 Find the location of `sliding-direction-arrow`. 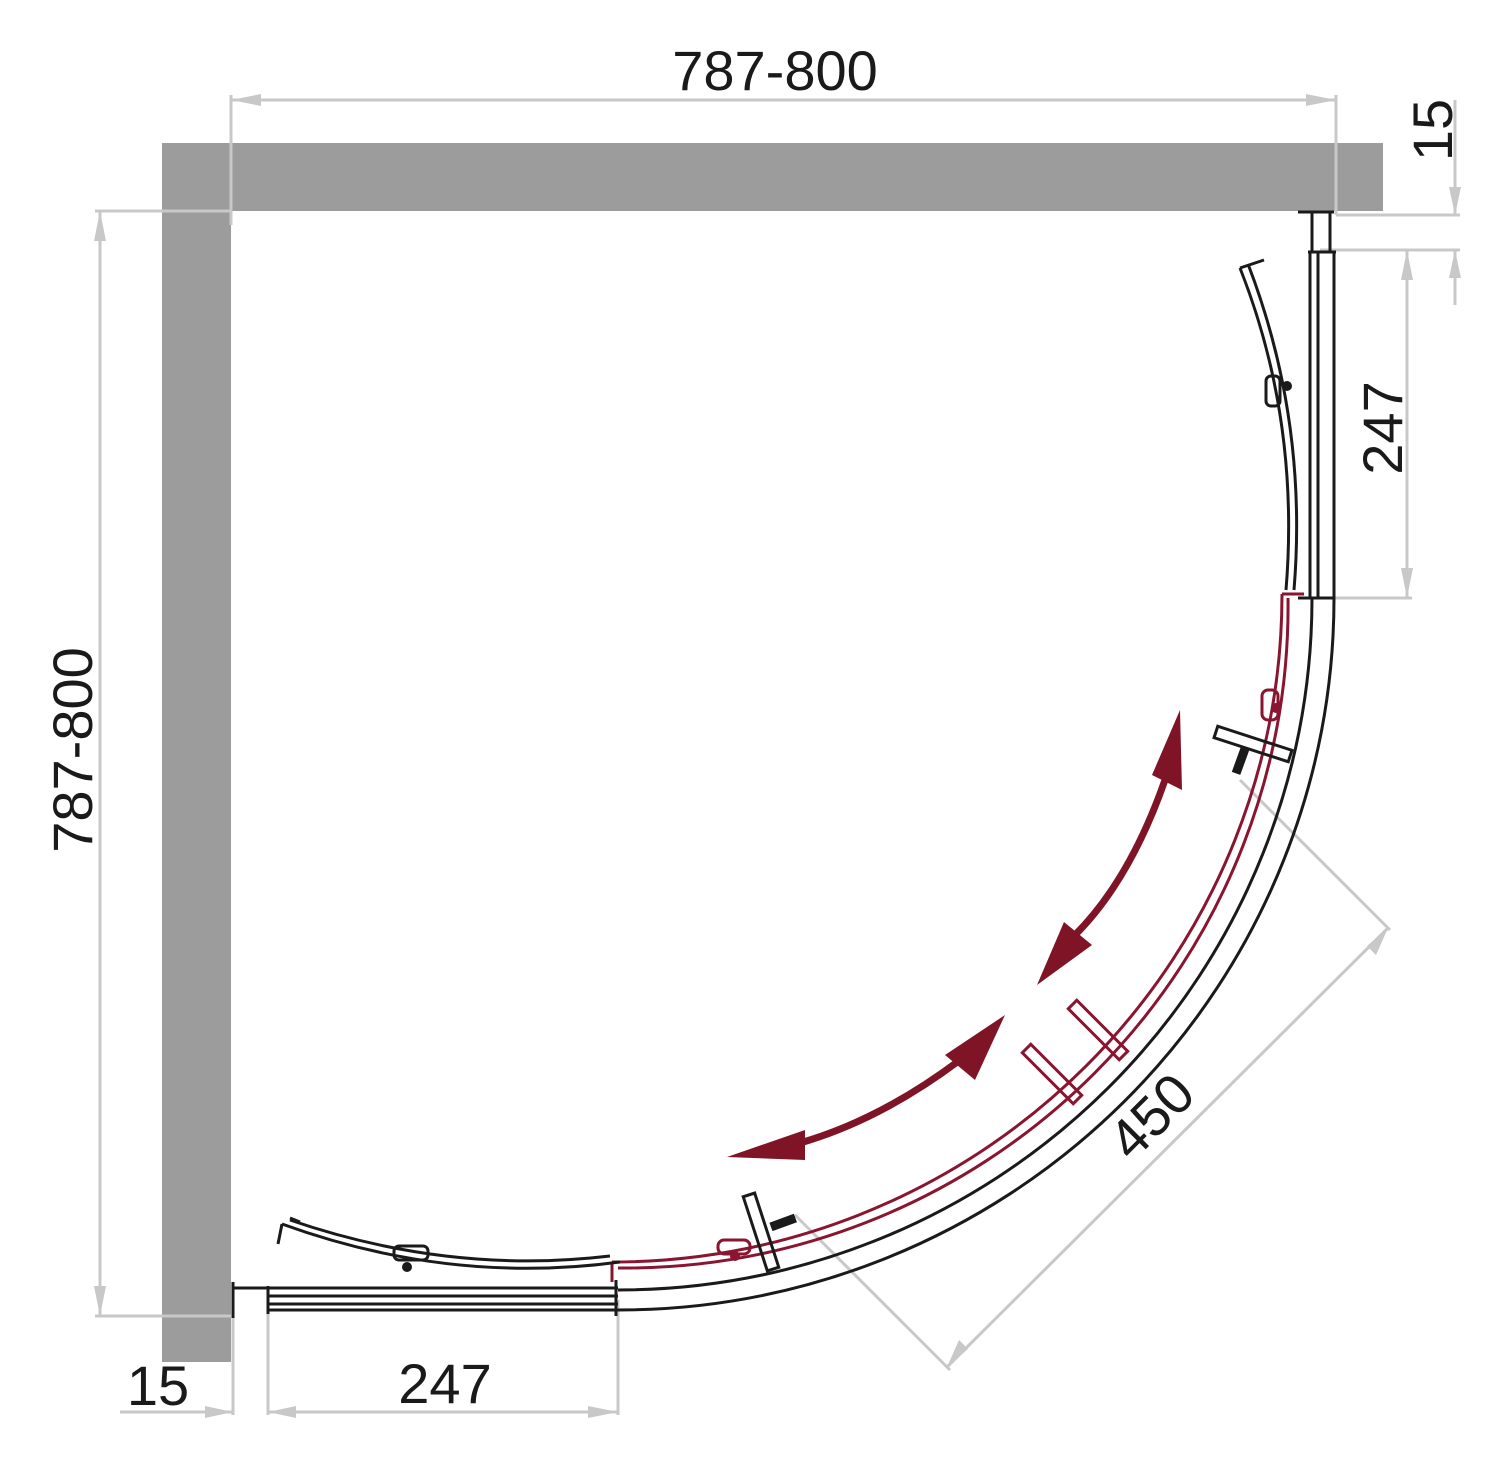

sliding-direction-arrow is located at coordinates (954, 935).